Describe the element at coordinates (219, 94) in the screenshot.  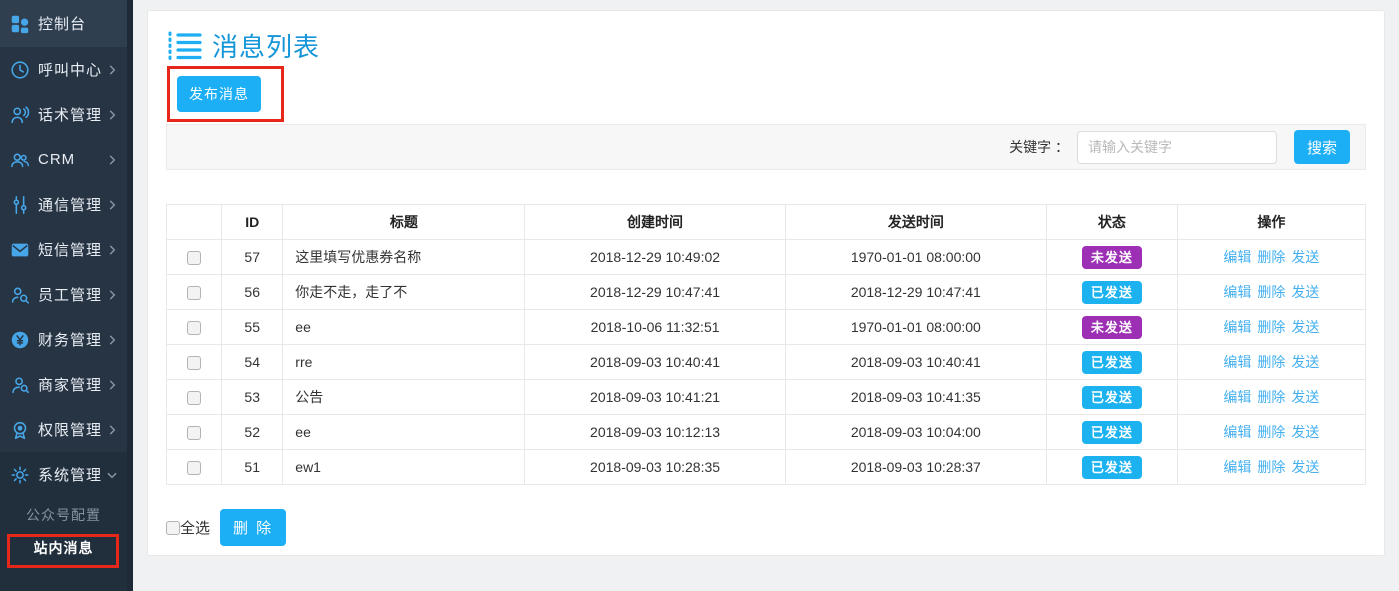
I see `publish-message-button: 发布消息` at that location.